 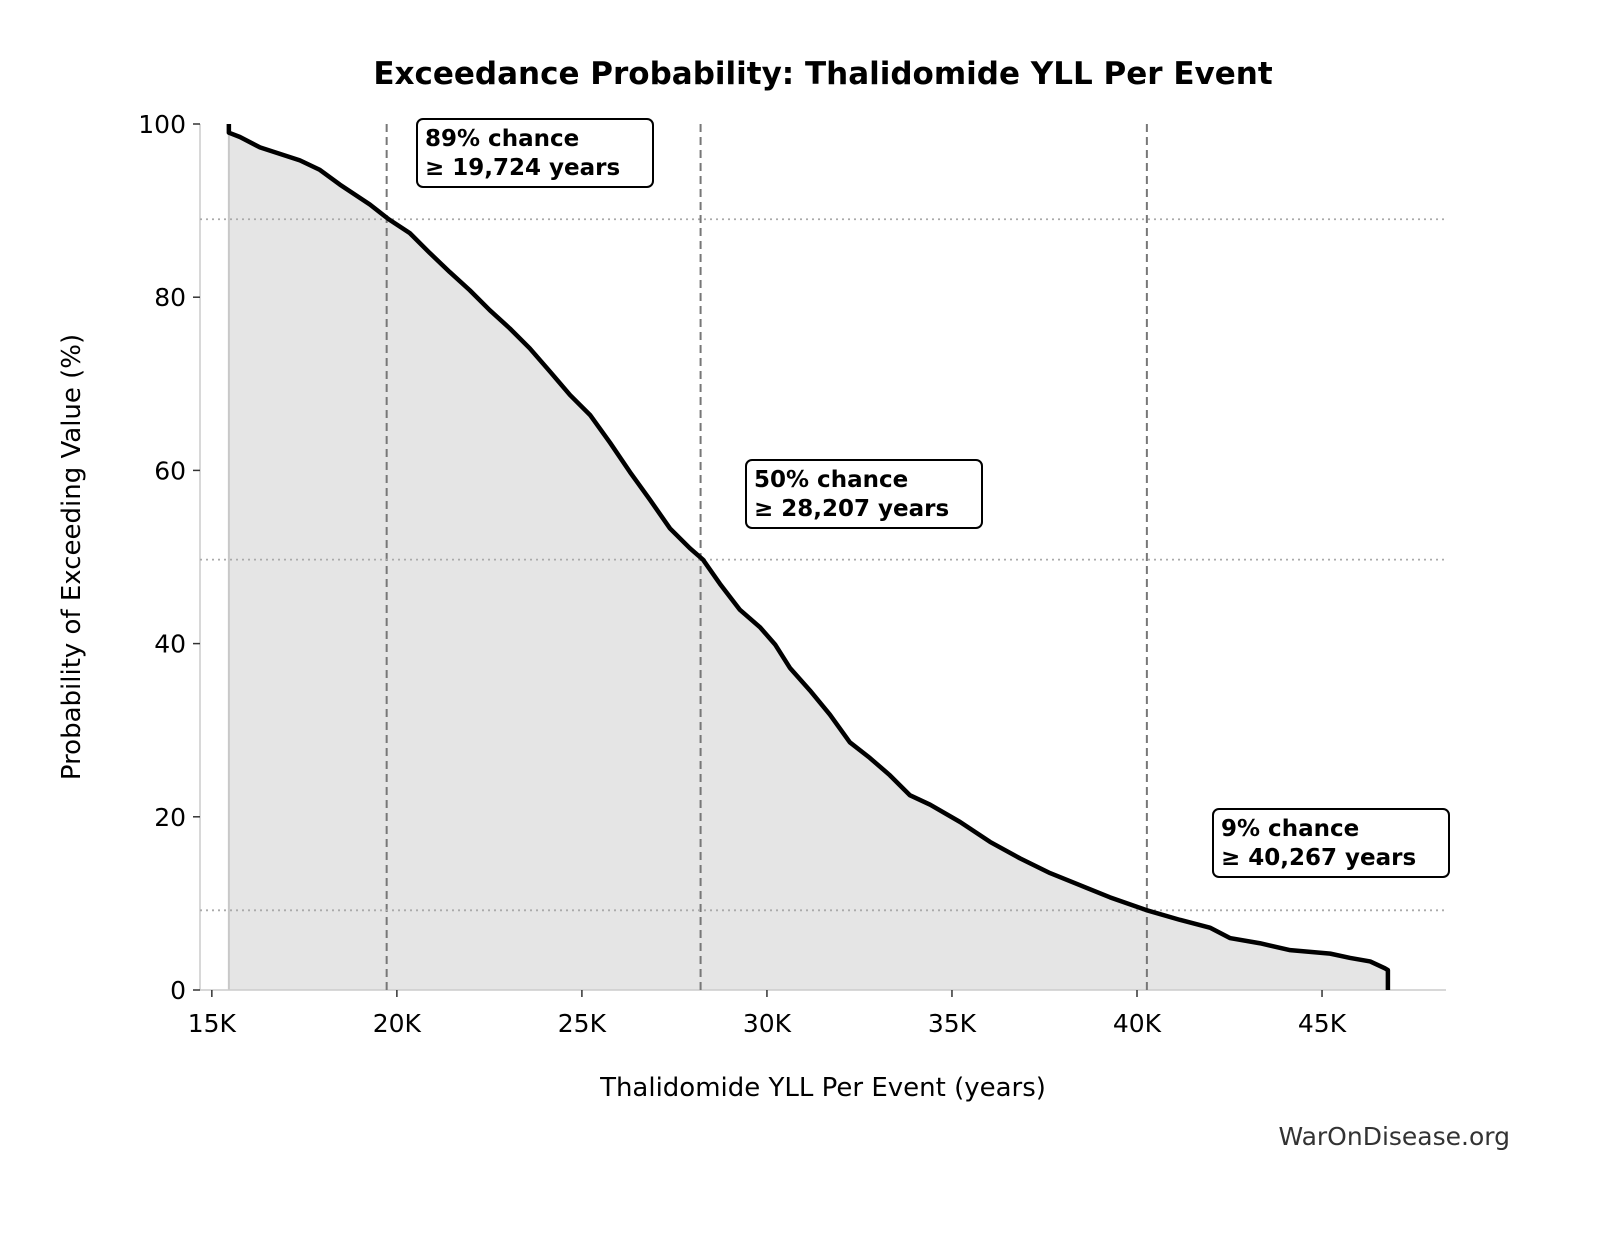 What do you see at coordinates (502, 139) in the screenshot?
I see `annotation-line1: 89% chance` at bounding box center [502, 139].